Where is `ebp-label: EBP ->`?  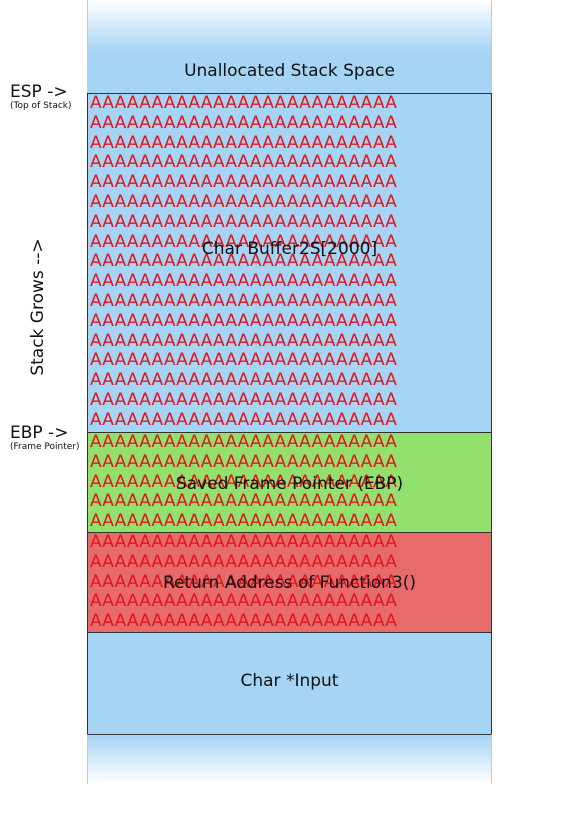 ebp-label: EBP -> is located at coordinates (39, 433).